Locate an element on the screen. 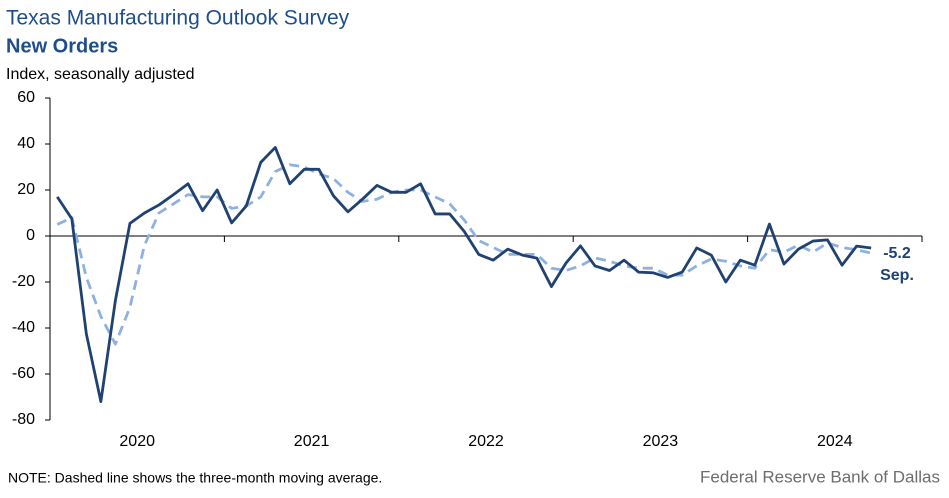  x-tick-label: 2020 is located at coordinates (137, 441).